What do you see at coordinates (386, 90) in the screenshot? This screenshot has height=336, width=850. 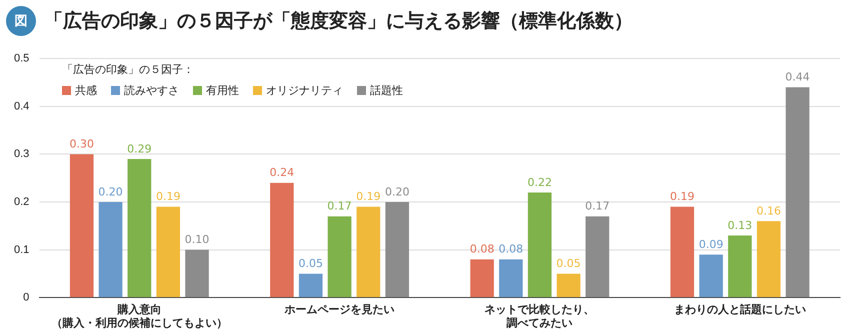 I see `legend-label: 話題性` at bounding box center [386, 90].